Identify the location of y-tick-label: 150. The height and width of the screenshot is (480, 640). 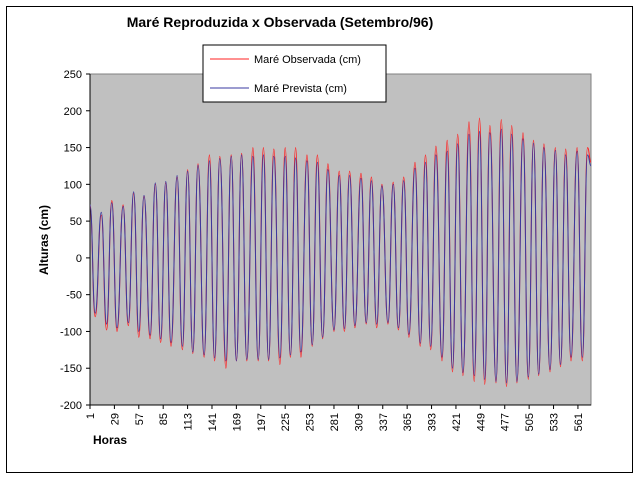
(73, 149).